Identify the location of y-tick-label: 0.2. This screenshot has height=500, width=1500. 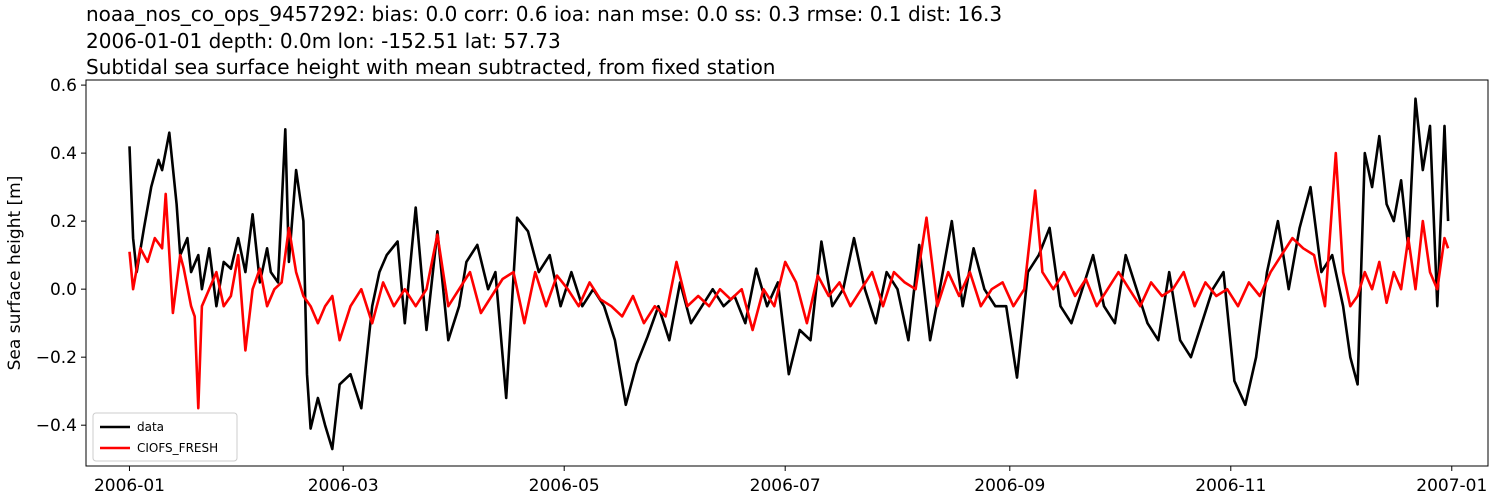
(63, 222).